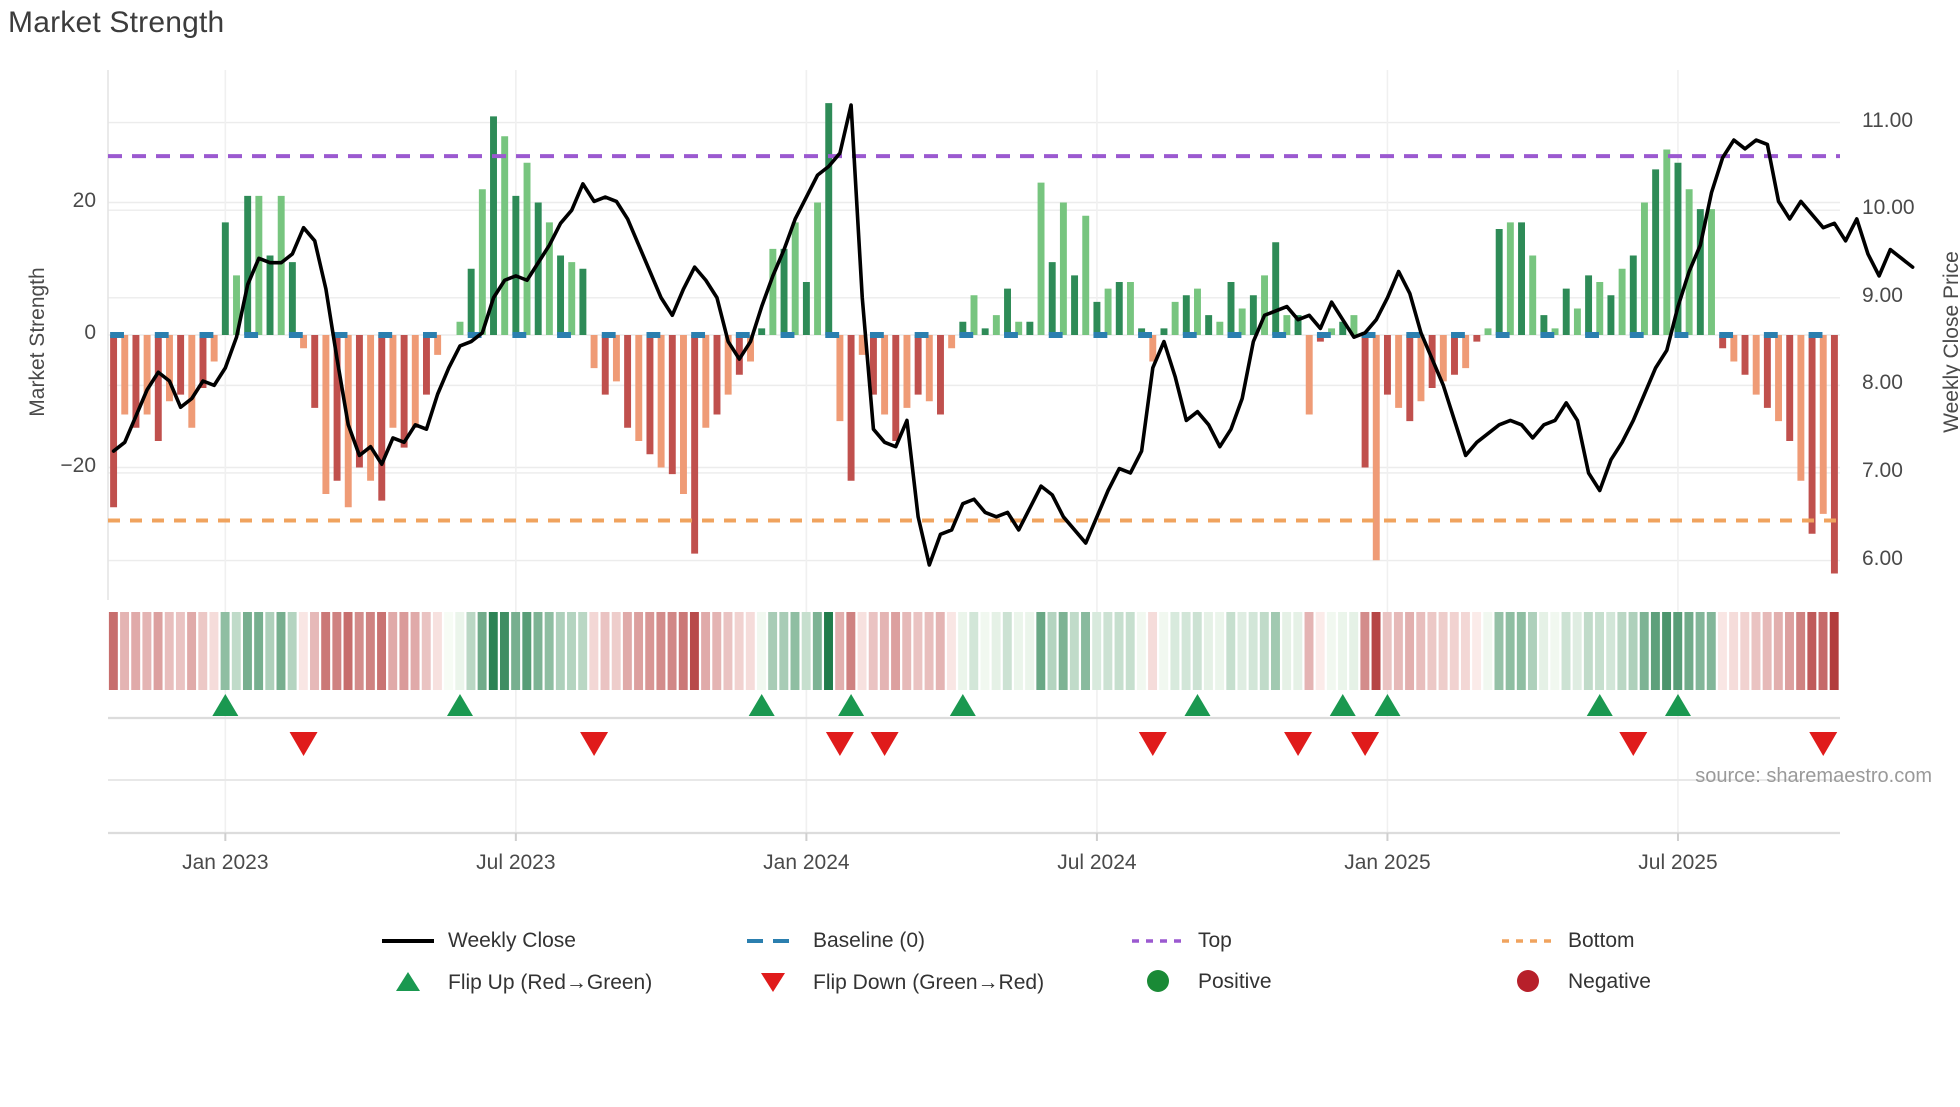  I want to click on source-attribution: source: sharemaestro.com, so click(1813, 776).